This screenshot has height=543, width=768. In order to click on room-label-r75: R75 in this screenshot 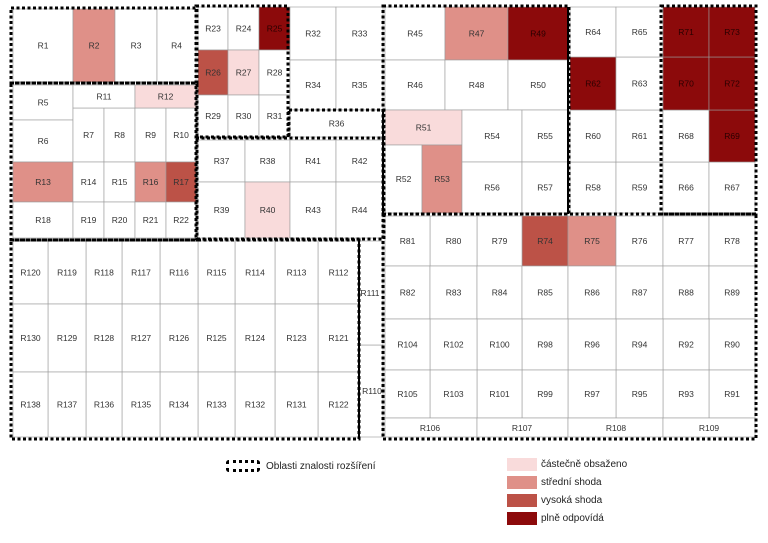, I will do `click(592, 241)`.